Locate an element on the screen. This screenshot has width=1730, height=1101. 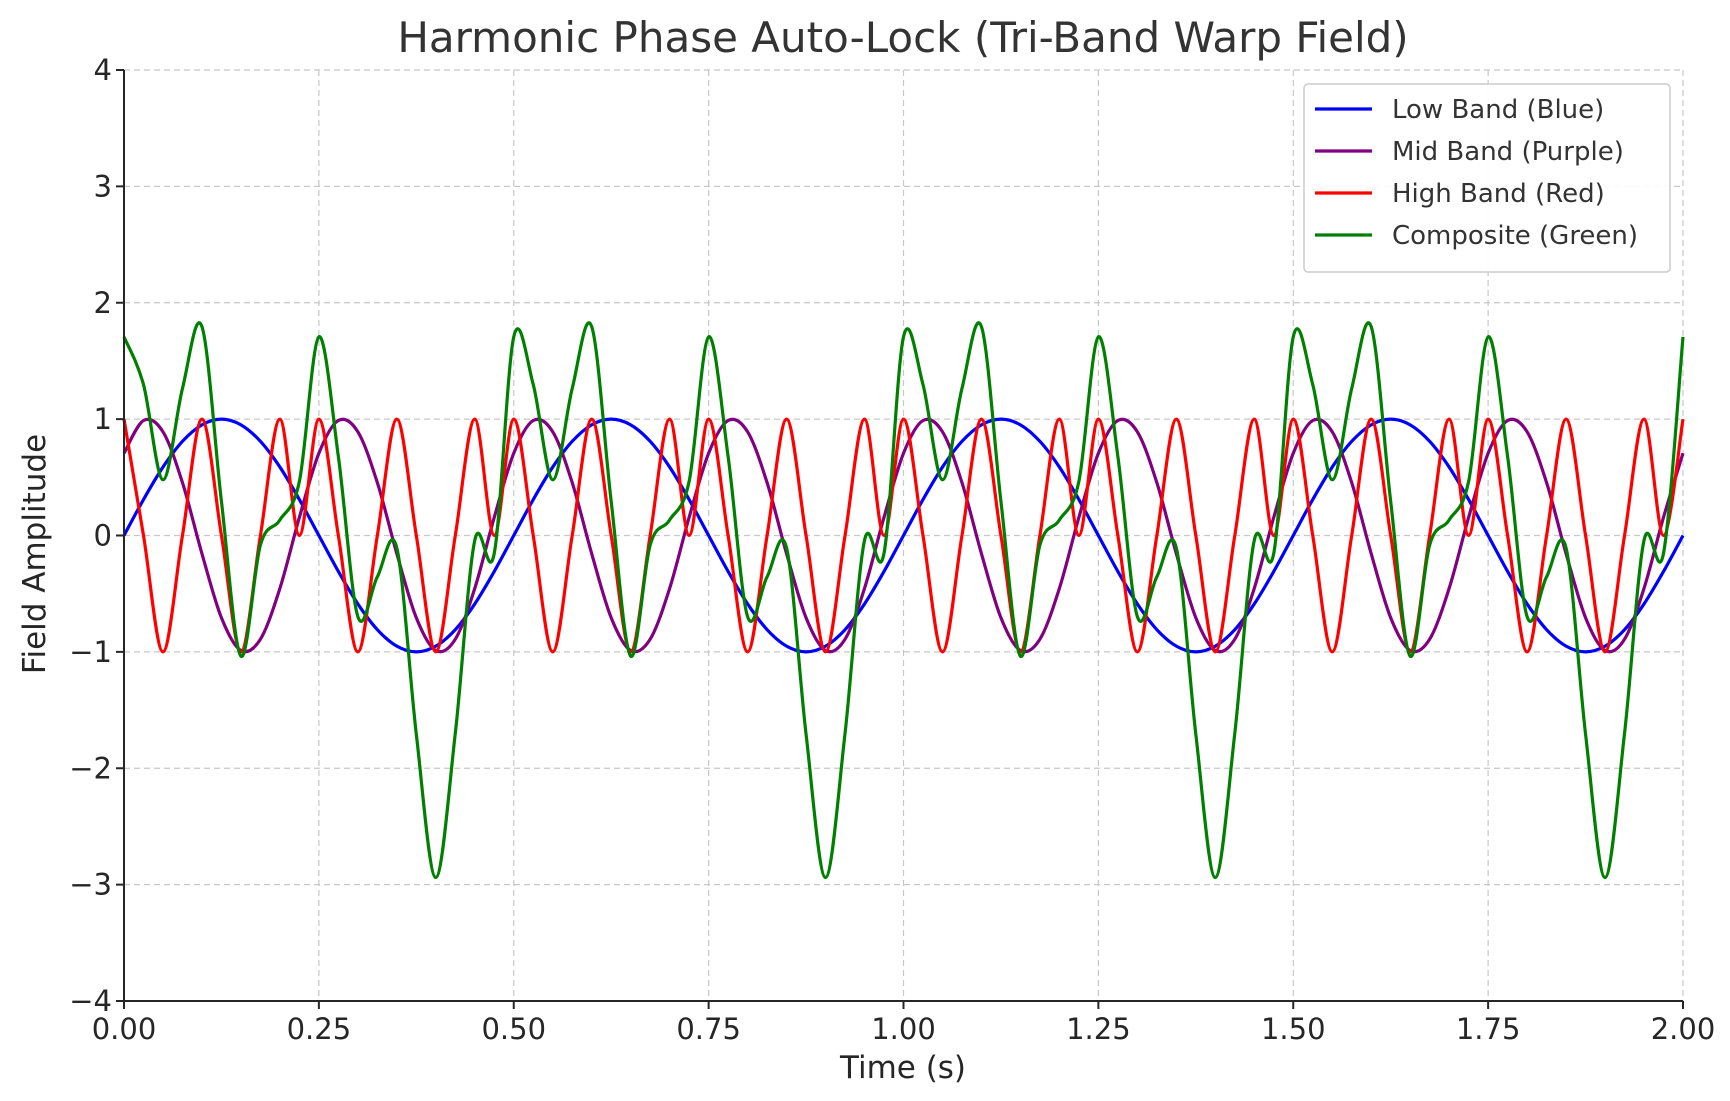
y-tick-label: 3 is located at coordinates (103, 186).